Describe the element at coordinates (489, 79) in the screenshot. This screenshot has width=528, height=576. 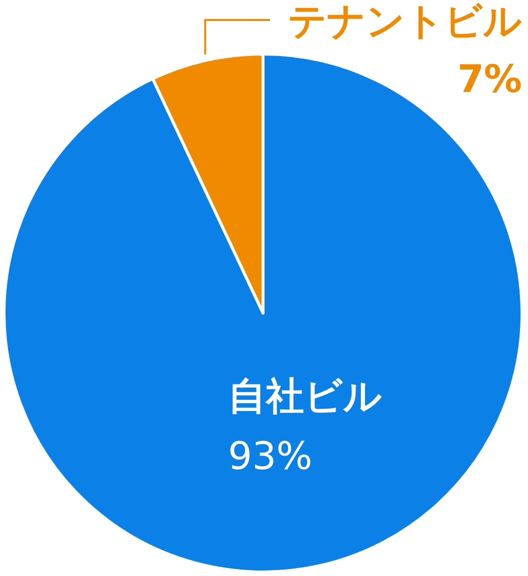
I see `data-label: 7%` at that location.